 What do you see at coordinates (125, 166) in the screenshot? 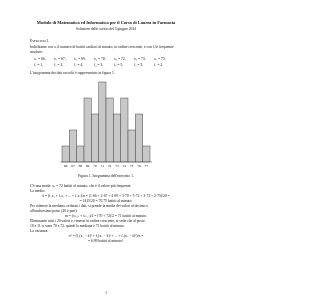
I see `x-tick-label: 74` at bounding box center [125, 166].